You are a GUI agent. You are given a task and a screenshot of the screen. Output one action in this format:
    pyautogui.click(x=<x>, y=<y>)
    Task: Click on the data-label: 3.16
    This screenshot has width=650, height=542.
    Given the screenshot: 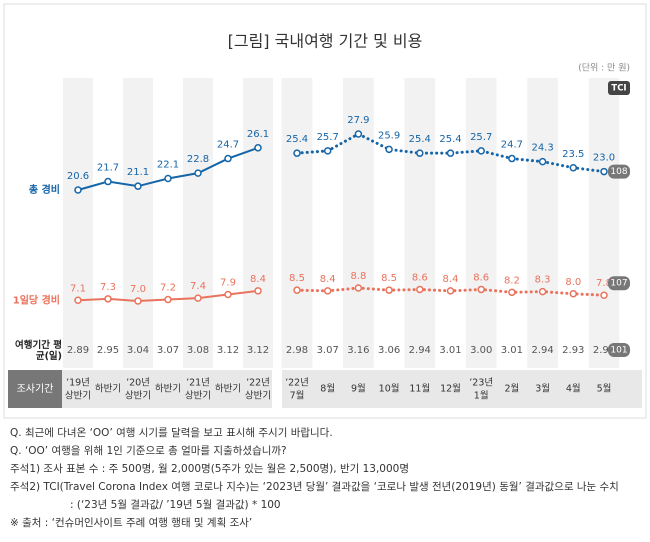 What is the action you would take?
    pyautogui.click(x=358, y=350)
    